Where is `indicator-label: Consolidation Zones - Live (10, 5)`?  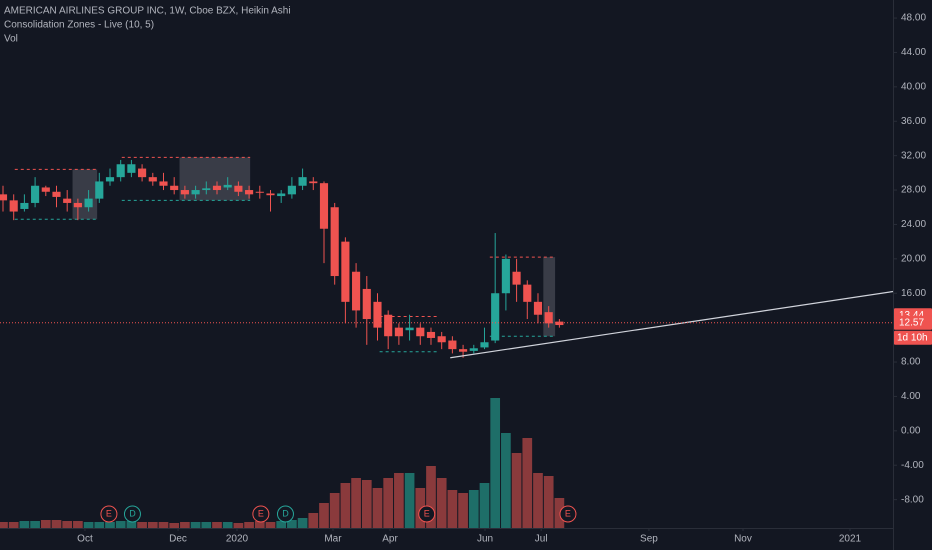
indicator-label: Consolidation Zones - Live (10, 5) is located at coordinates (79, 25).